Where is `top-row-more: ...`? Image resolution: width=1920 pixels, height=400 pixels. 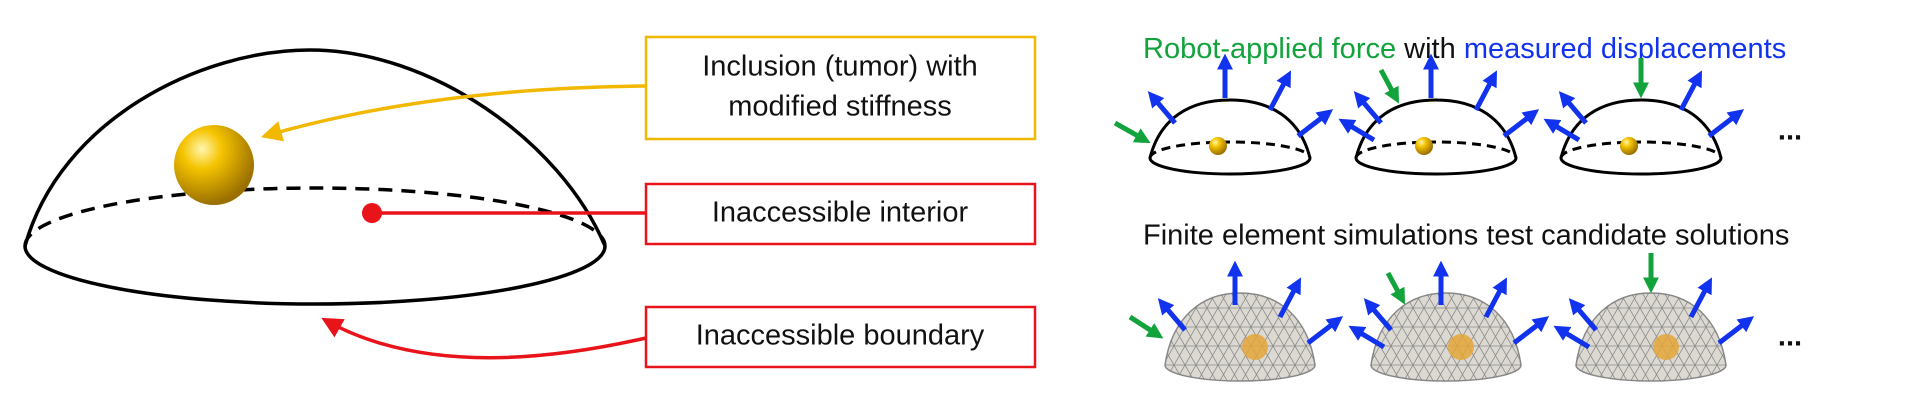
top-row-more: ... is located at coordinates (1790, 131).